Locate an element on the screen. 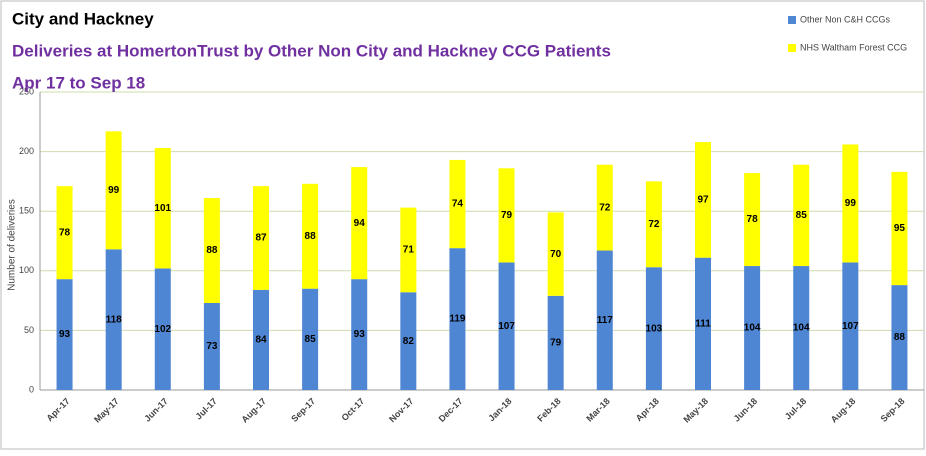 The image size is (926, 456). data-label: 73 is located at coordinates (212, 346).